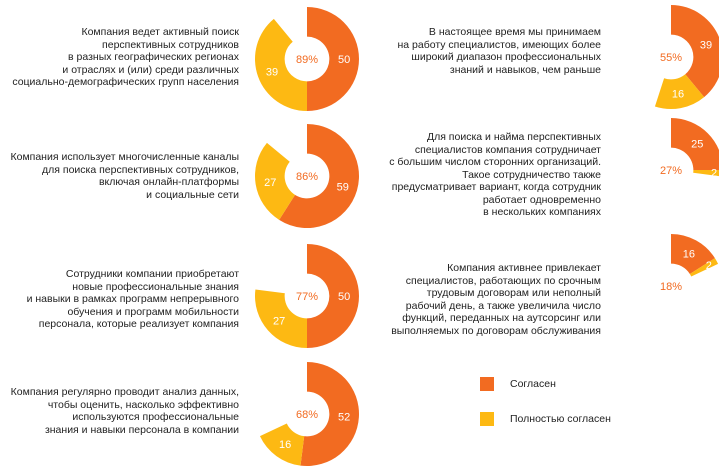 The height and width of the screenshot is (467, 719). What do you see at coordinates (487, 419) in the screenshot?
I see `legend-swatch-fully-agree` at bounding box center [487, 419].